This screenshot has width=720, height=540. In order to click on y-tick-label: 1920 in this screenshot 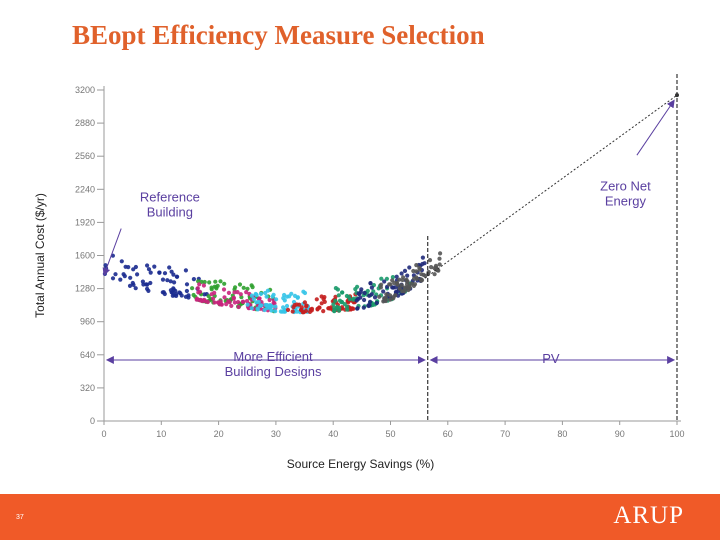, I will do `click(85, 222)`.